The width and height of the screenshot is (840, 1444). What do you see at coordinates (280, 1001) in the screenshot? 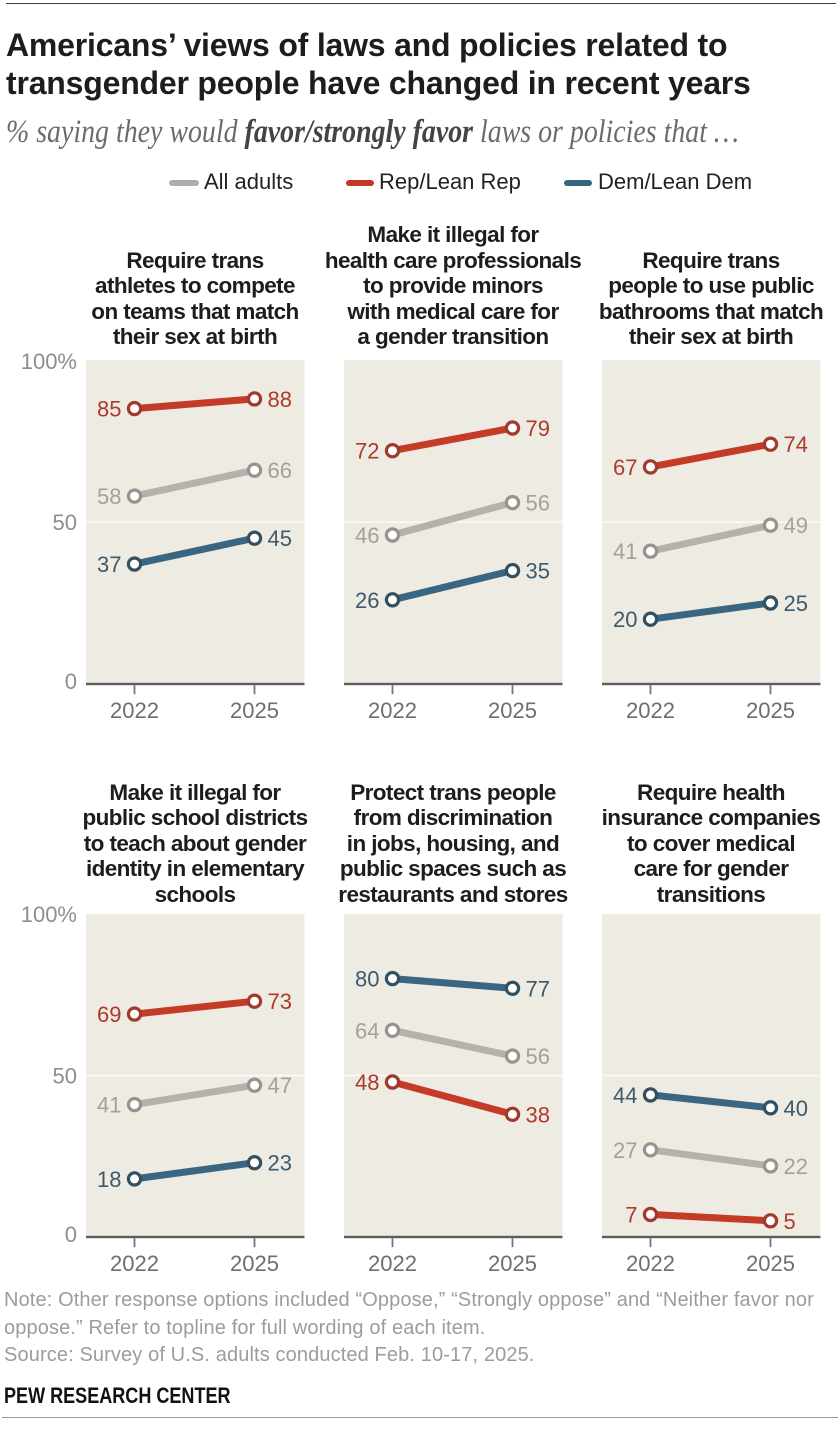
I see `svg-text: 73` at bounding box center [280, 1001].